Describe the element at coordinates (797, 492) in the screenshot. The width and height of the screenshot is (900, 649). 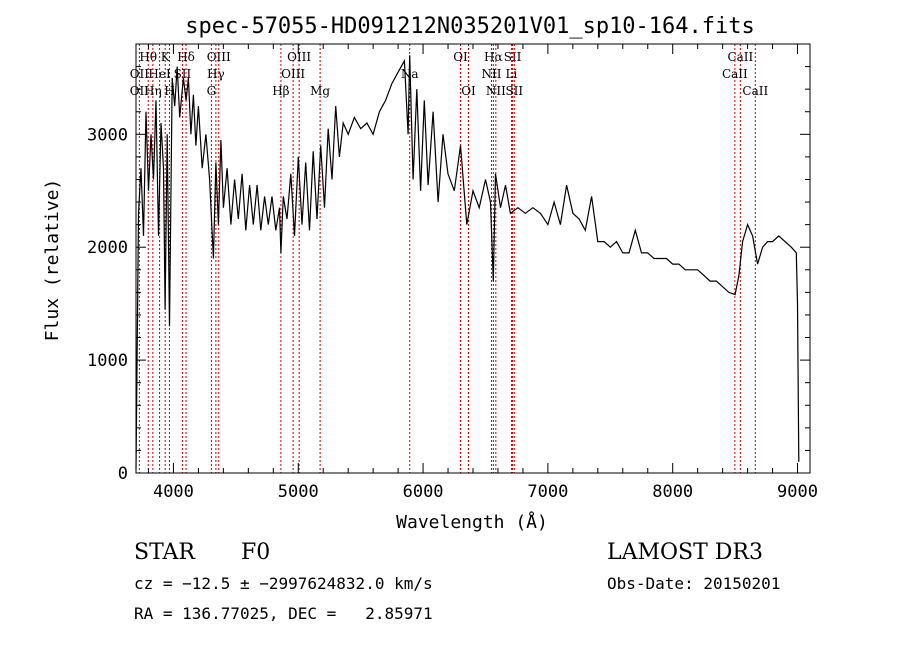
I see `x-tick-label: 9000` at that location.